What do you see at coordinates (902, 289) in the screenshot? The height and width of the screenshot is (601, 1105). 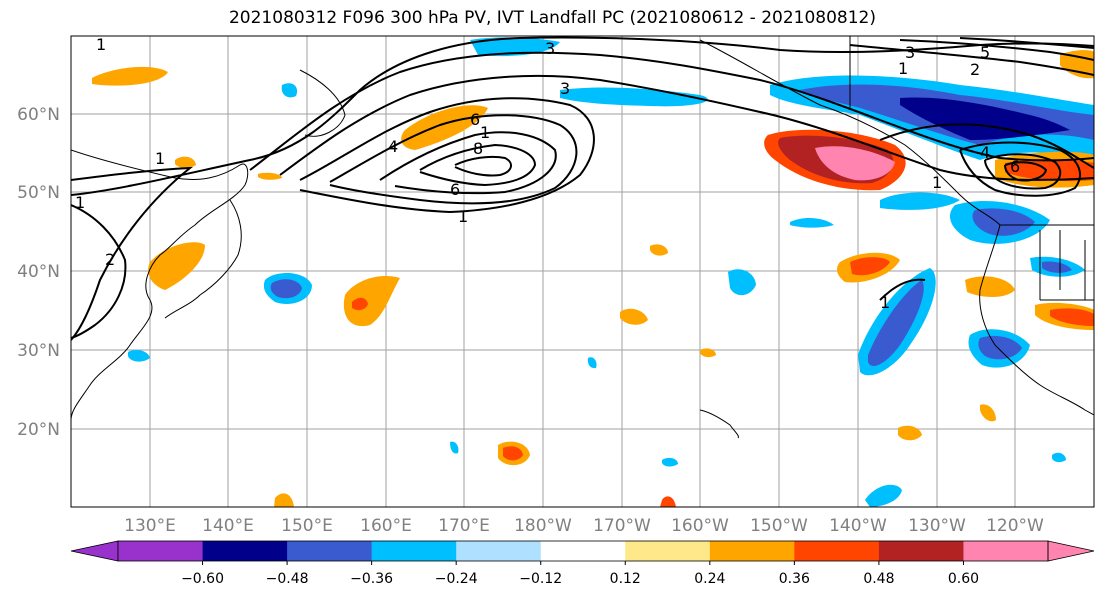 I see `pv-contour-trough` at bounding box center [902, 289].